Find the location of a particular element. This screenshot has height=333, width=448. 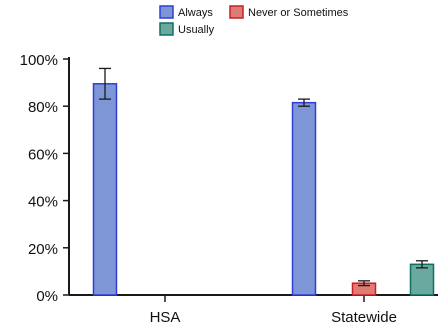

y-tick-label: 40% is located at coordinates (43, 202).